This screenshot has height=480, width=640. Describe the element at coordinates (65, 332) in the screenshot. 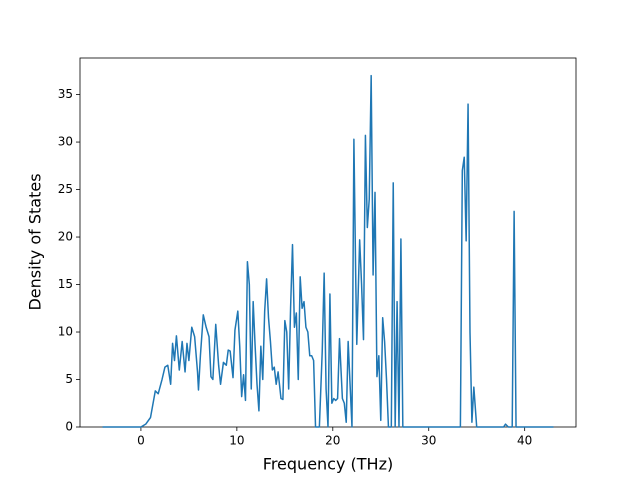

I see `y-tick-label: 10` at that location.